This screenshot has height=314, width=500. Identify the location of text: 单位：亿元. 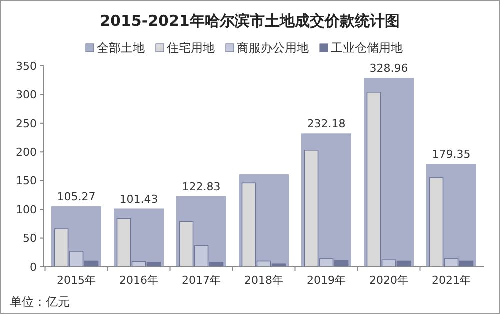
(40, 302).